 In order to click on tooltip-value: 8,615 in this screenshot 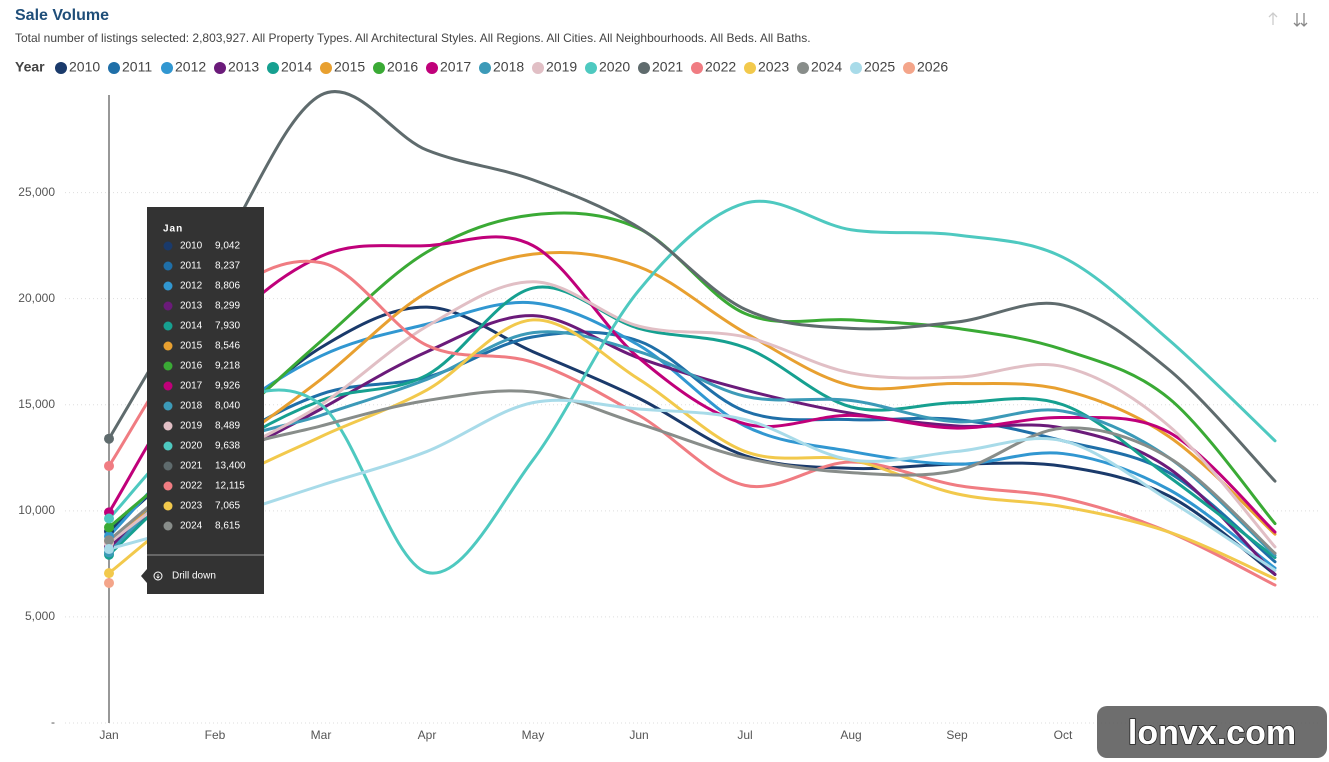, I will do `click(227, 526)`.